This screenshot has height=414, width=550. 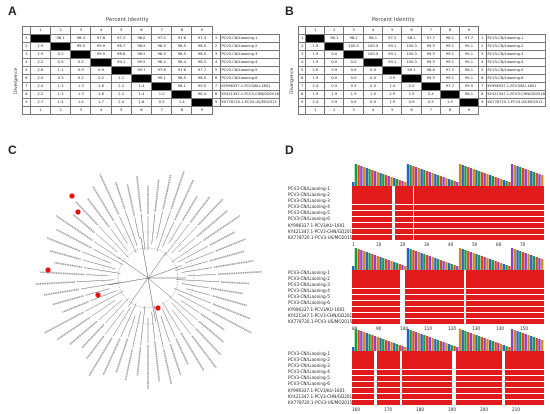 I want to click on sequence-name: PCV3-CN/Liaoning-4, so click(x=516, y=62).